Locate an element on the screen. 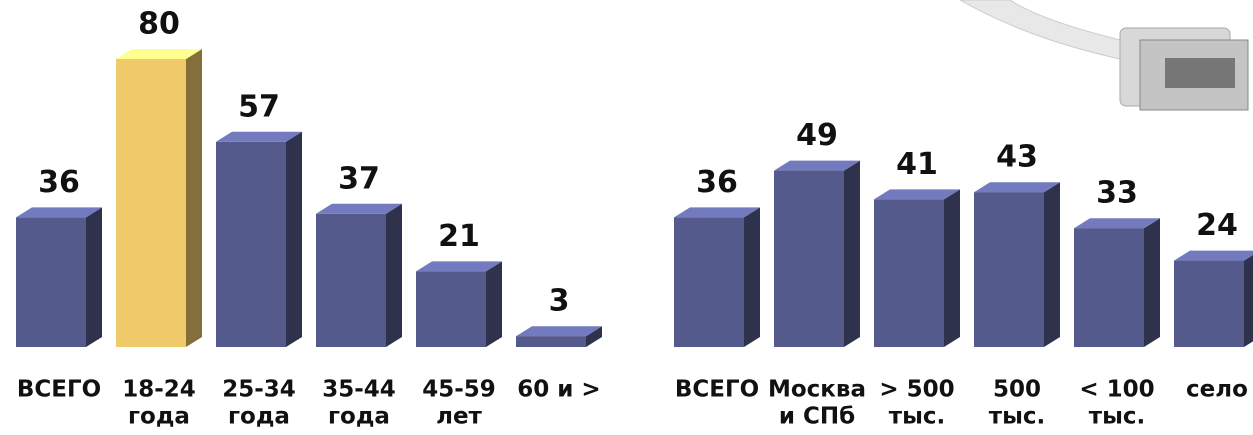 Image resolution: width=1253 pixels, height=435 pixels. value-label: 43 is located at coordinates (1017, 157).